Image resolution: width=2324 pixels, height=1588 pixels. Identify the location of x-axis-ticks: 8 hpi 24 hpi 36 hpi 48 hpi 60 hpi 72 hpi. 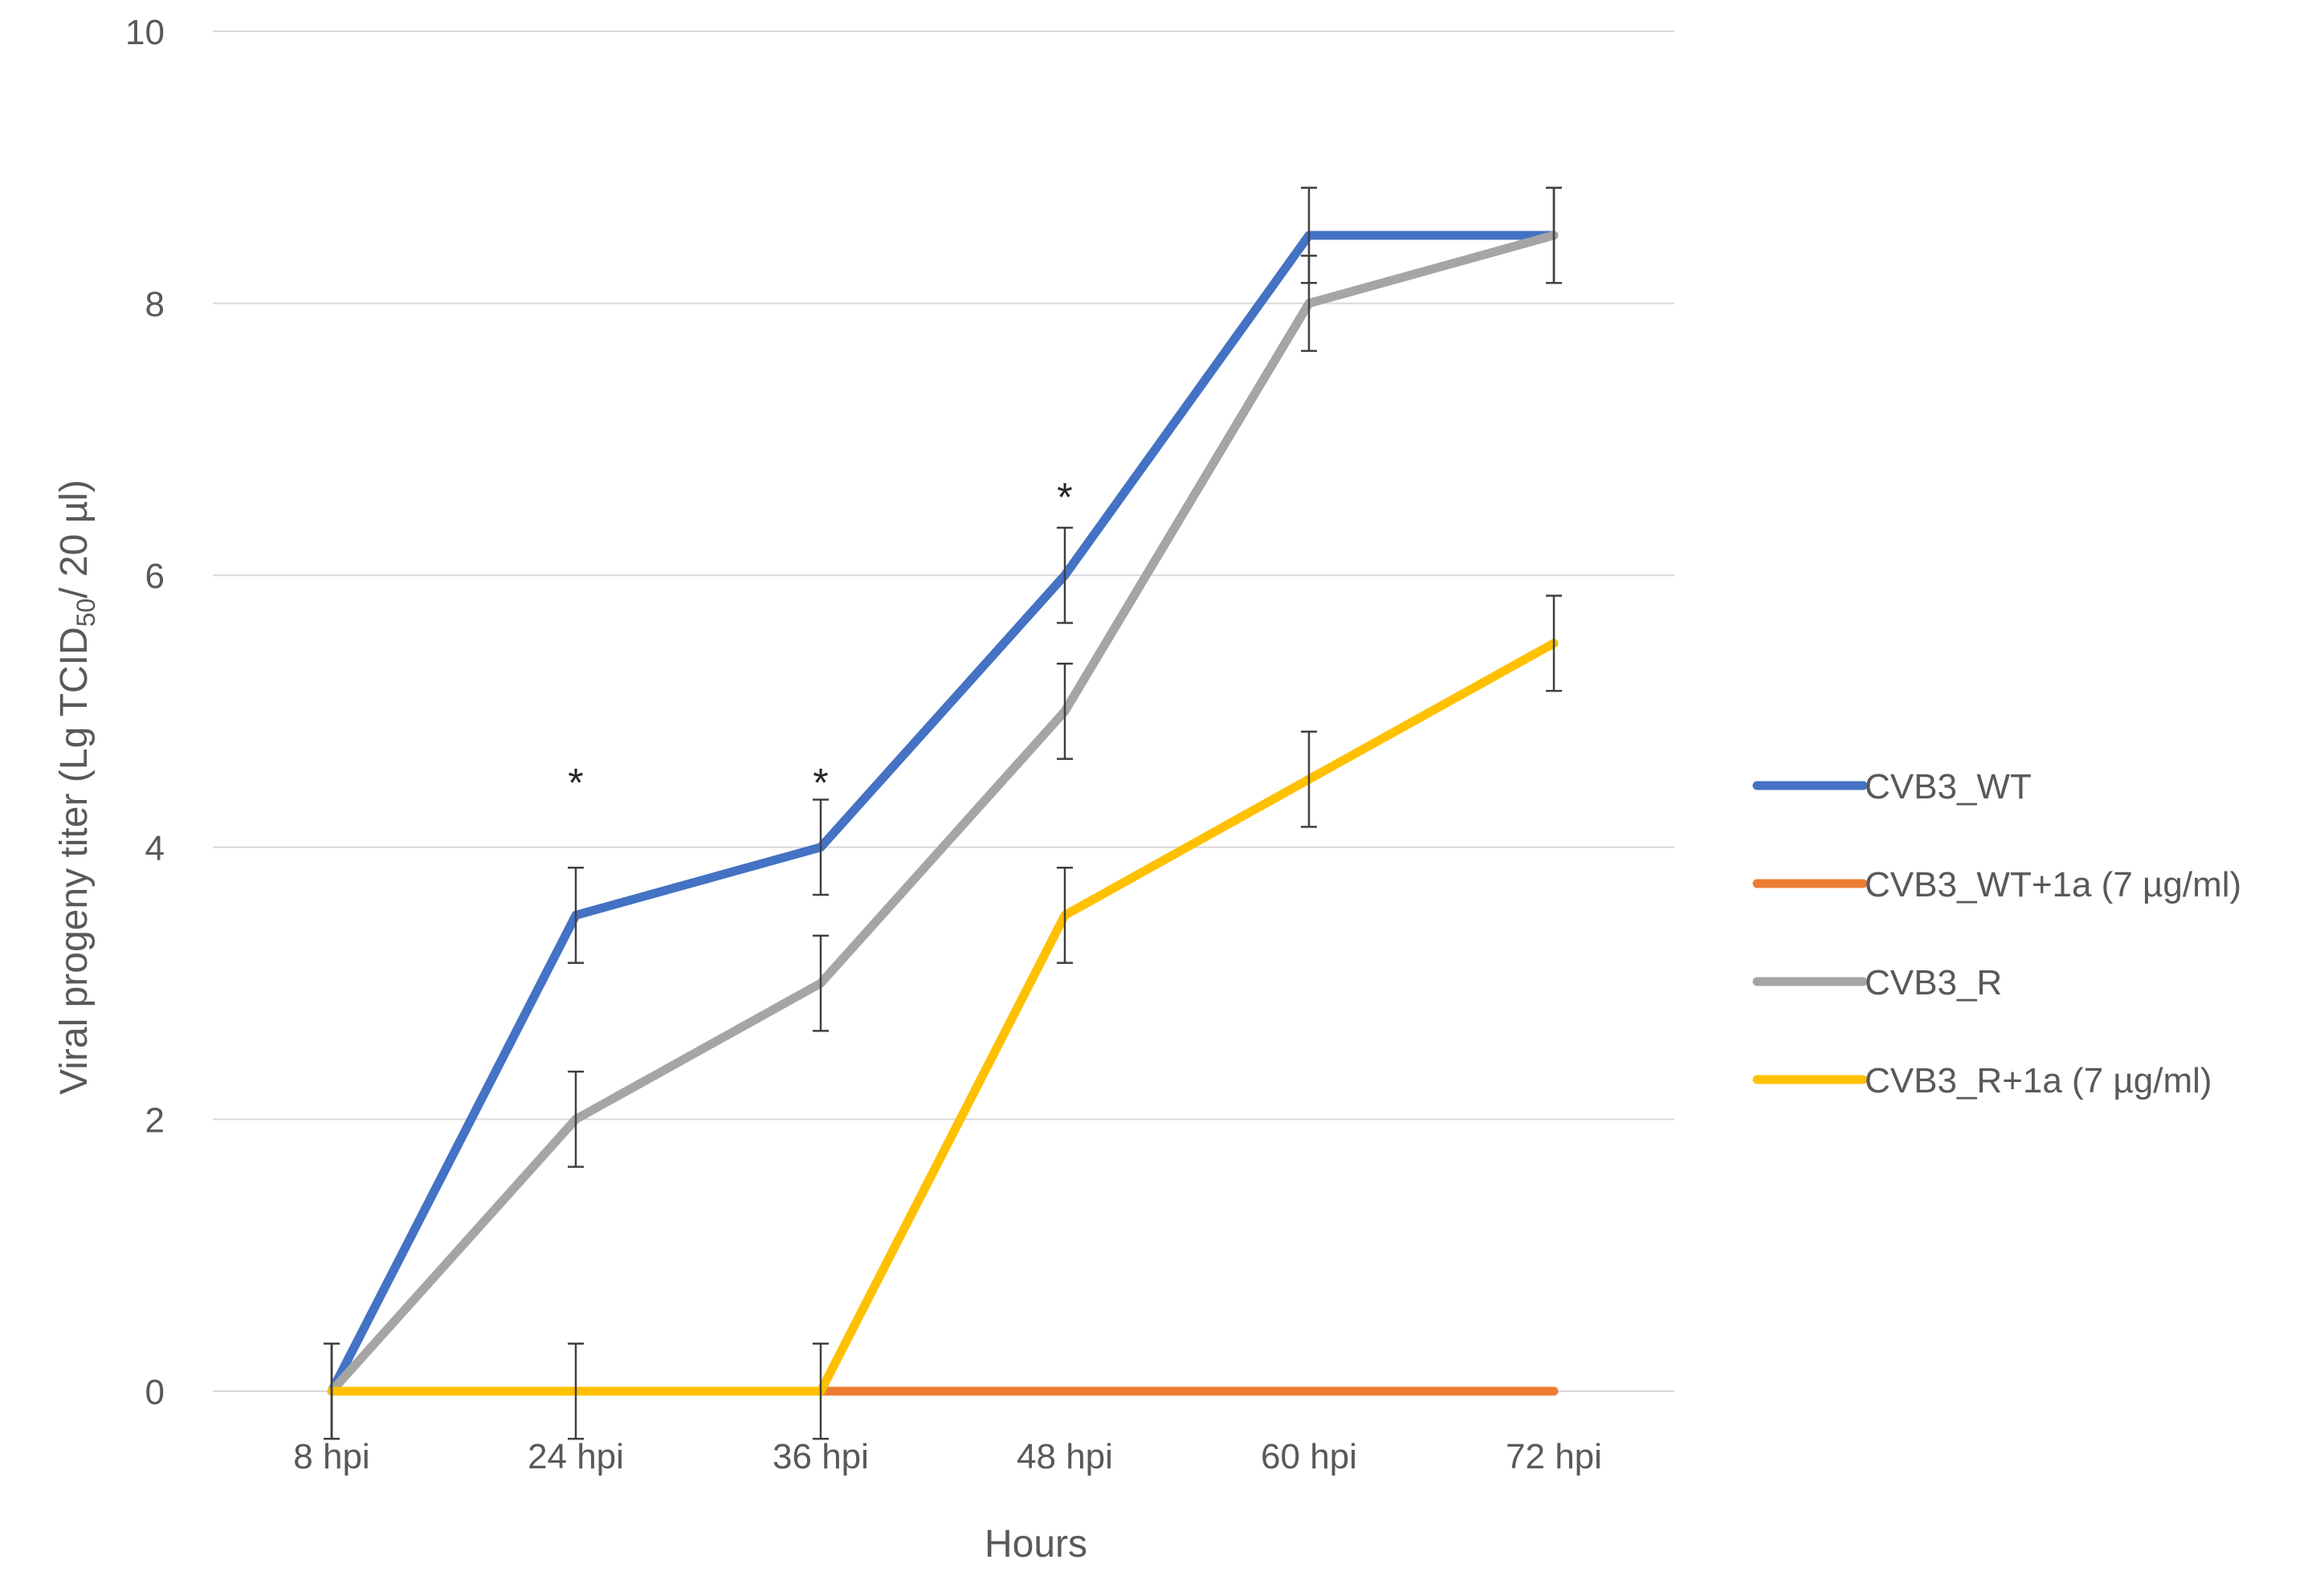
(948, 1457).